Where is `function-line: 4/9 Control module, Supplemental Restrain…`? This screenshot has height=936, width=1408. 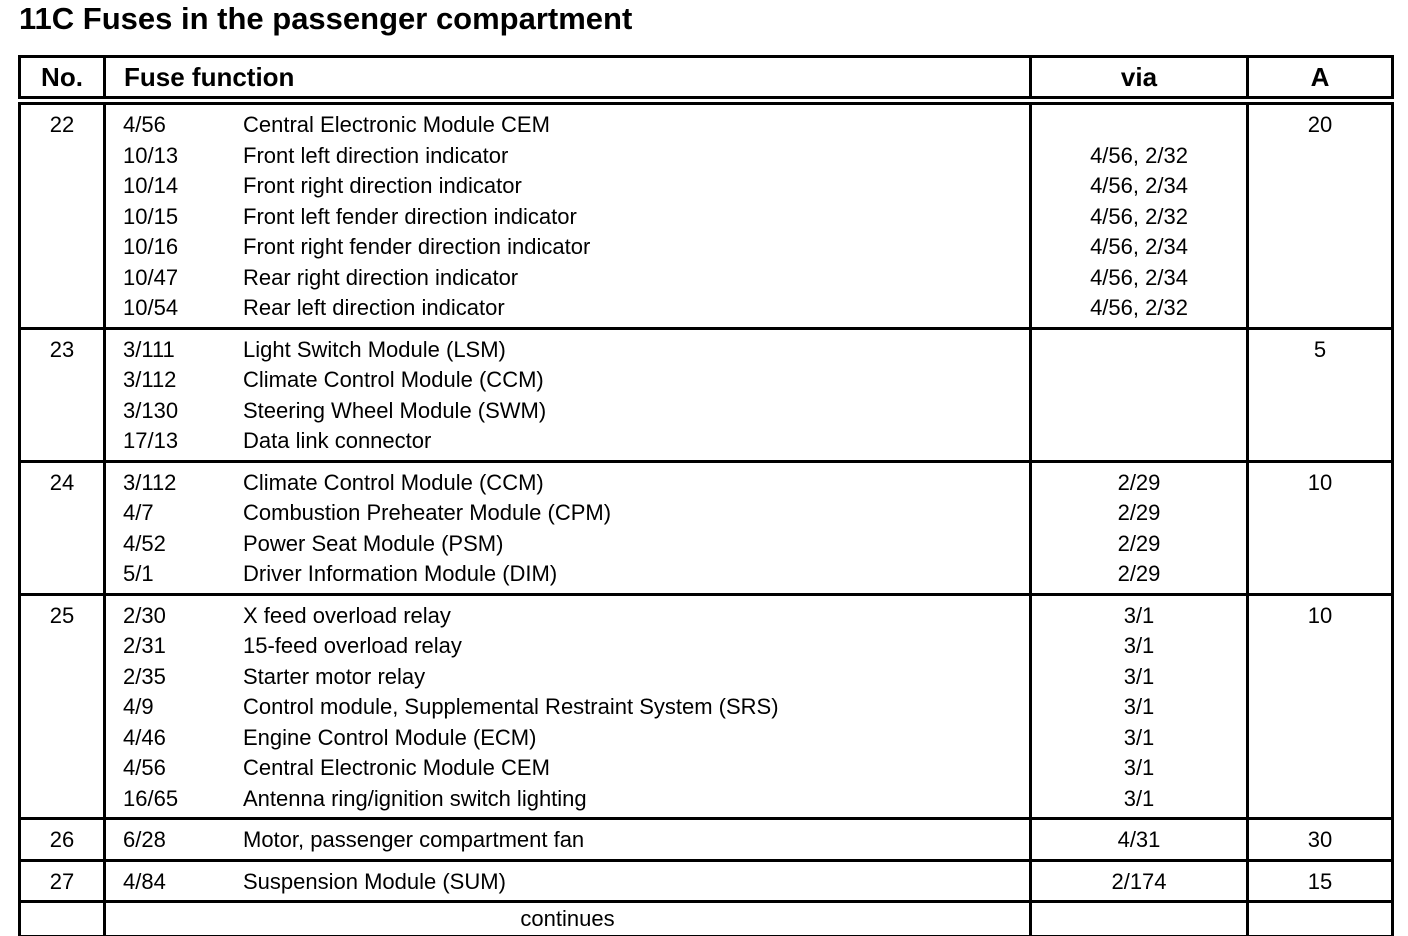 function-line: 4/9 Control module, Supplemental Restrain… is located at coordinates (576, 707).